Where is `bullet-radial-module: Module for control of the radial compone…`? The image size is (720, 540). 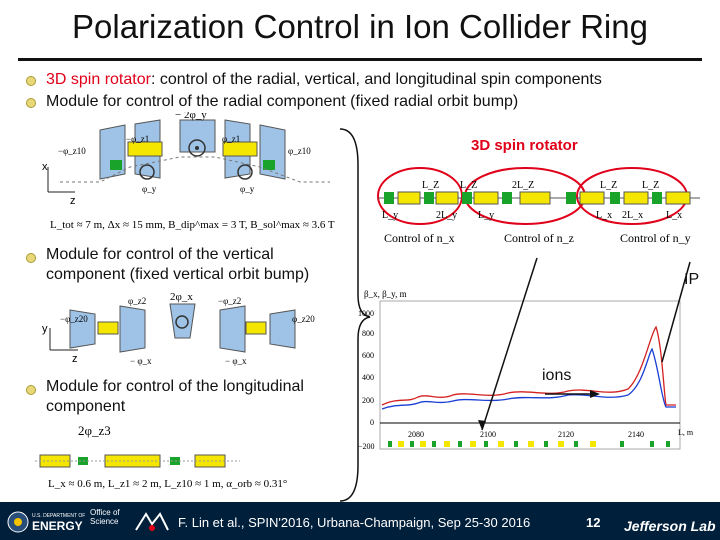 bullet-radial-module: Module for control of the radial compone… is located at coordinates (282, 101).